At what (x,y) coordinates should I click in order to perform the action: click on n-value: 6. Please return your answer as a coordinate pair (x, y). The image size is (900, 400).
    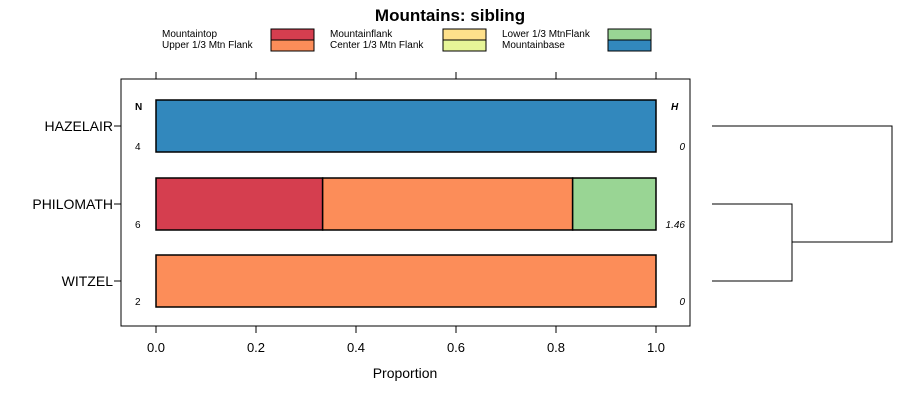
    Looking at the image, I should click on (138, 225).